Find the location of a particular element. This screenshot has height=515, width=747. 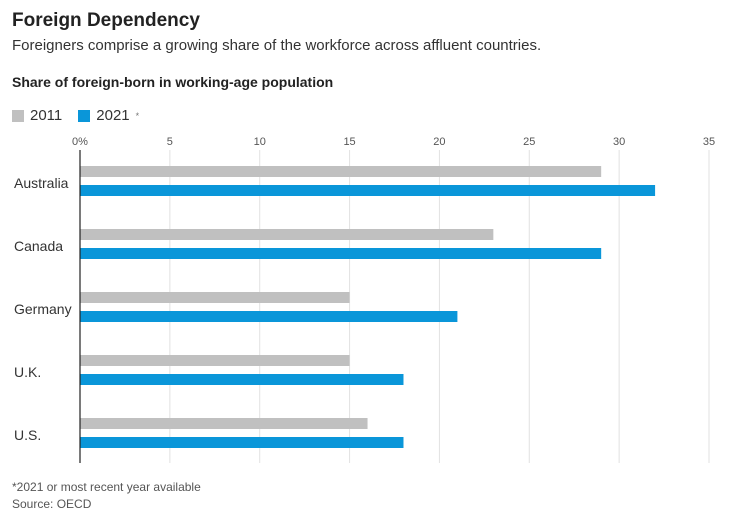

legend-label: 2021 is located at coordinates (113, 115).